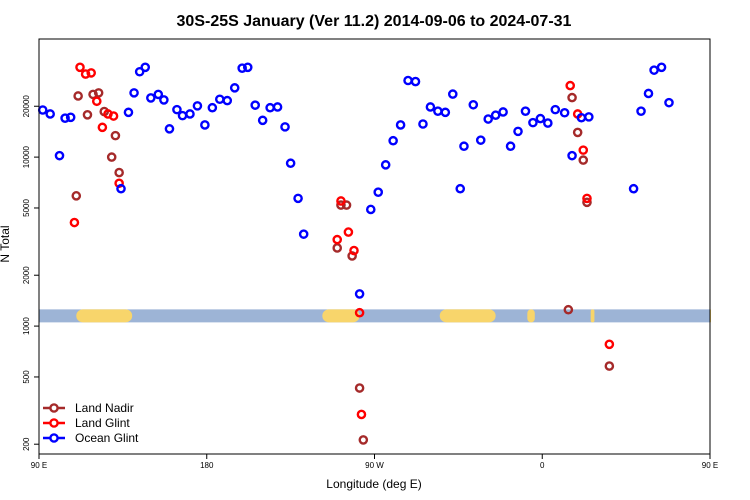 This screenshot has height=500, width=750. I want to click on legend-label: Ocean Glint, so click(107, 438).